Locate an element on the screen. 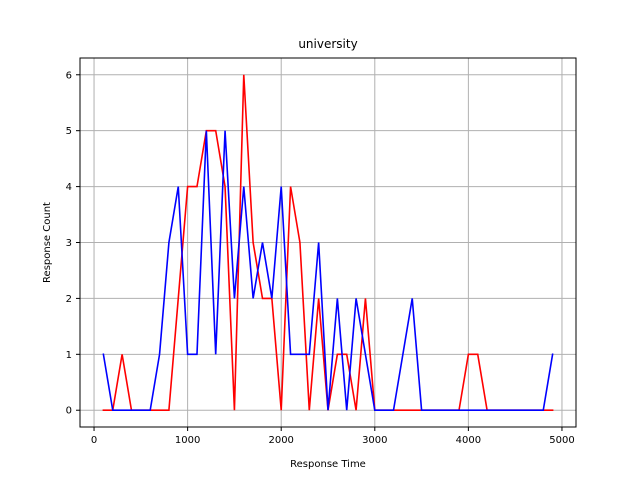 The image size is (640, 480). x-axis: 0 1000 2000 3000 4000 5000 is located at coordinates (333, 436).